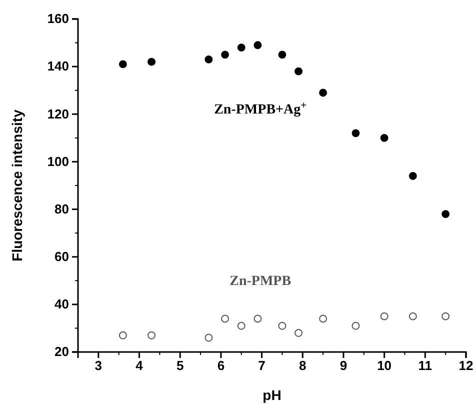 The width and height of the screenshot is (475, 414). I want to click on y-tick-label: 40, so click(61, 304).